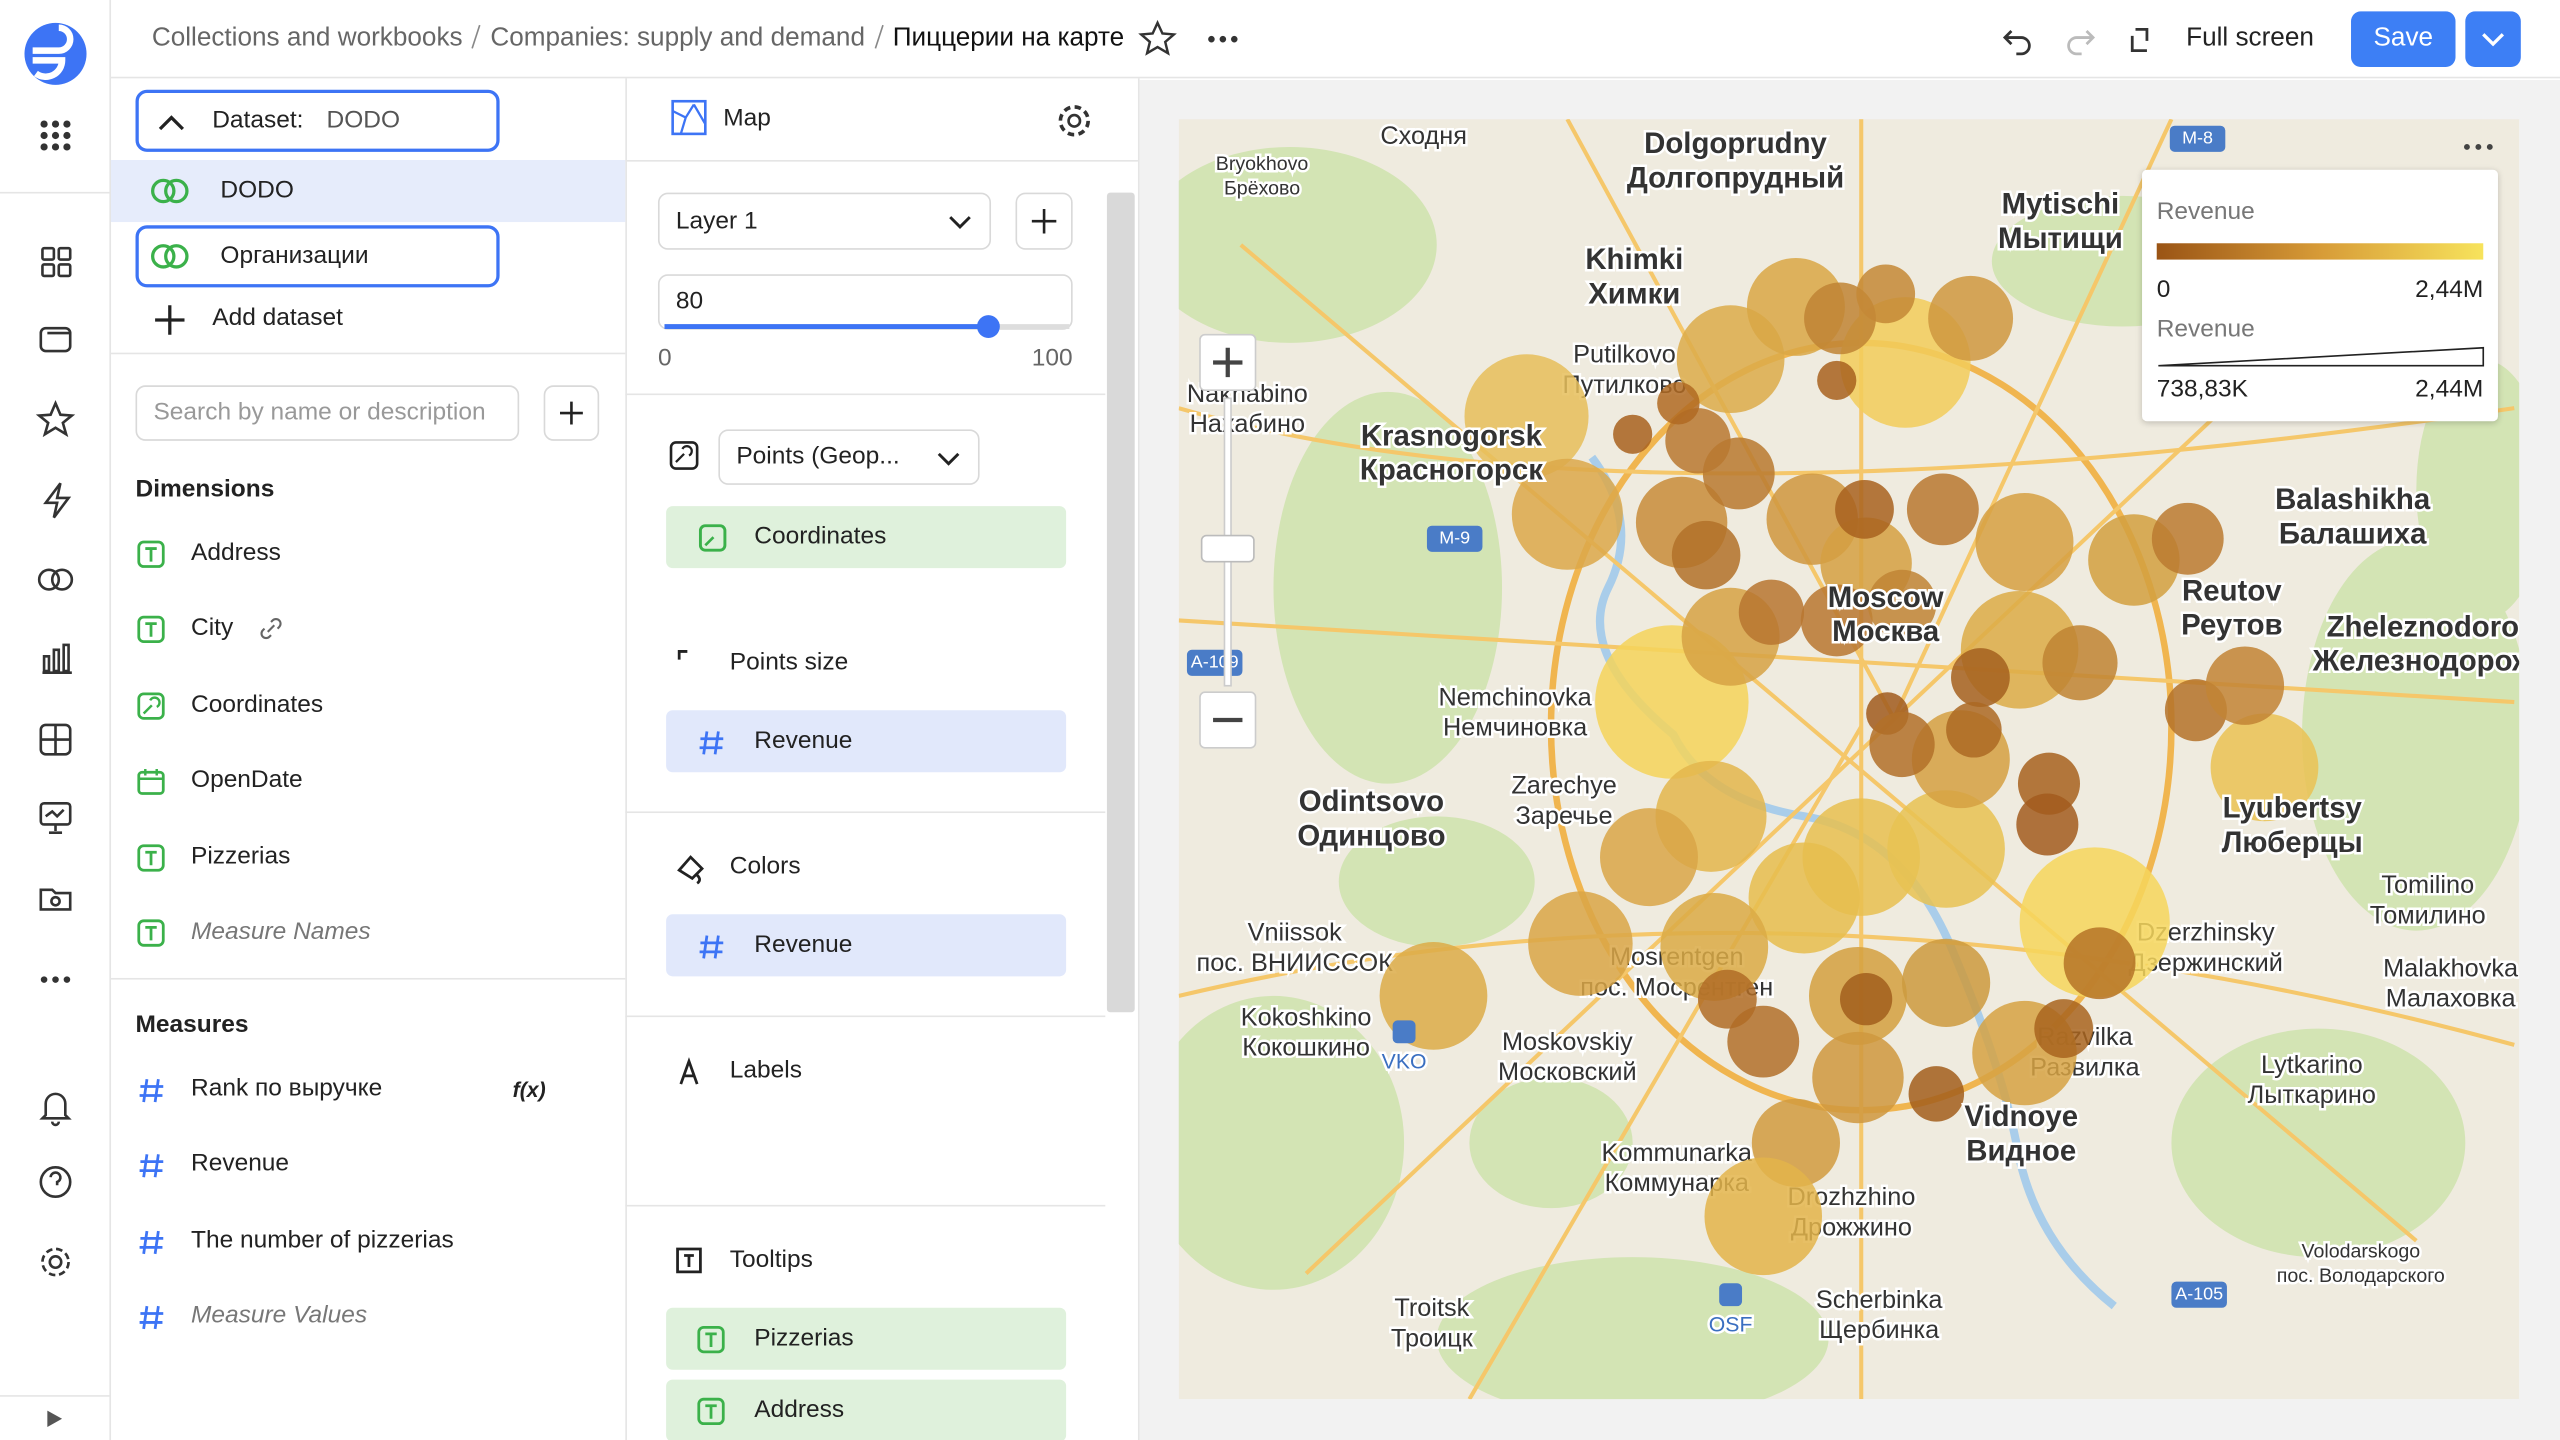 The width and height of the screenshot is (2560, 1440). What do you see at coordinates (317, 120) in the screenshot?
I see `dataset-selector: Dataset: DODO` at bounding box center [317, 120].